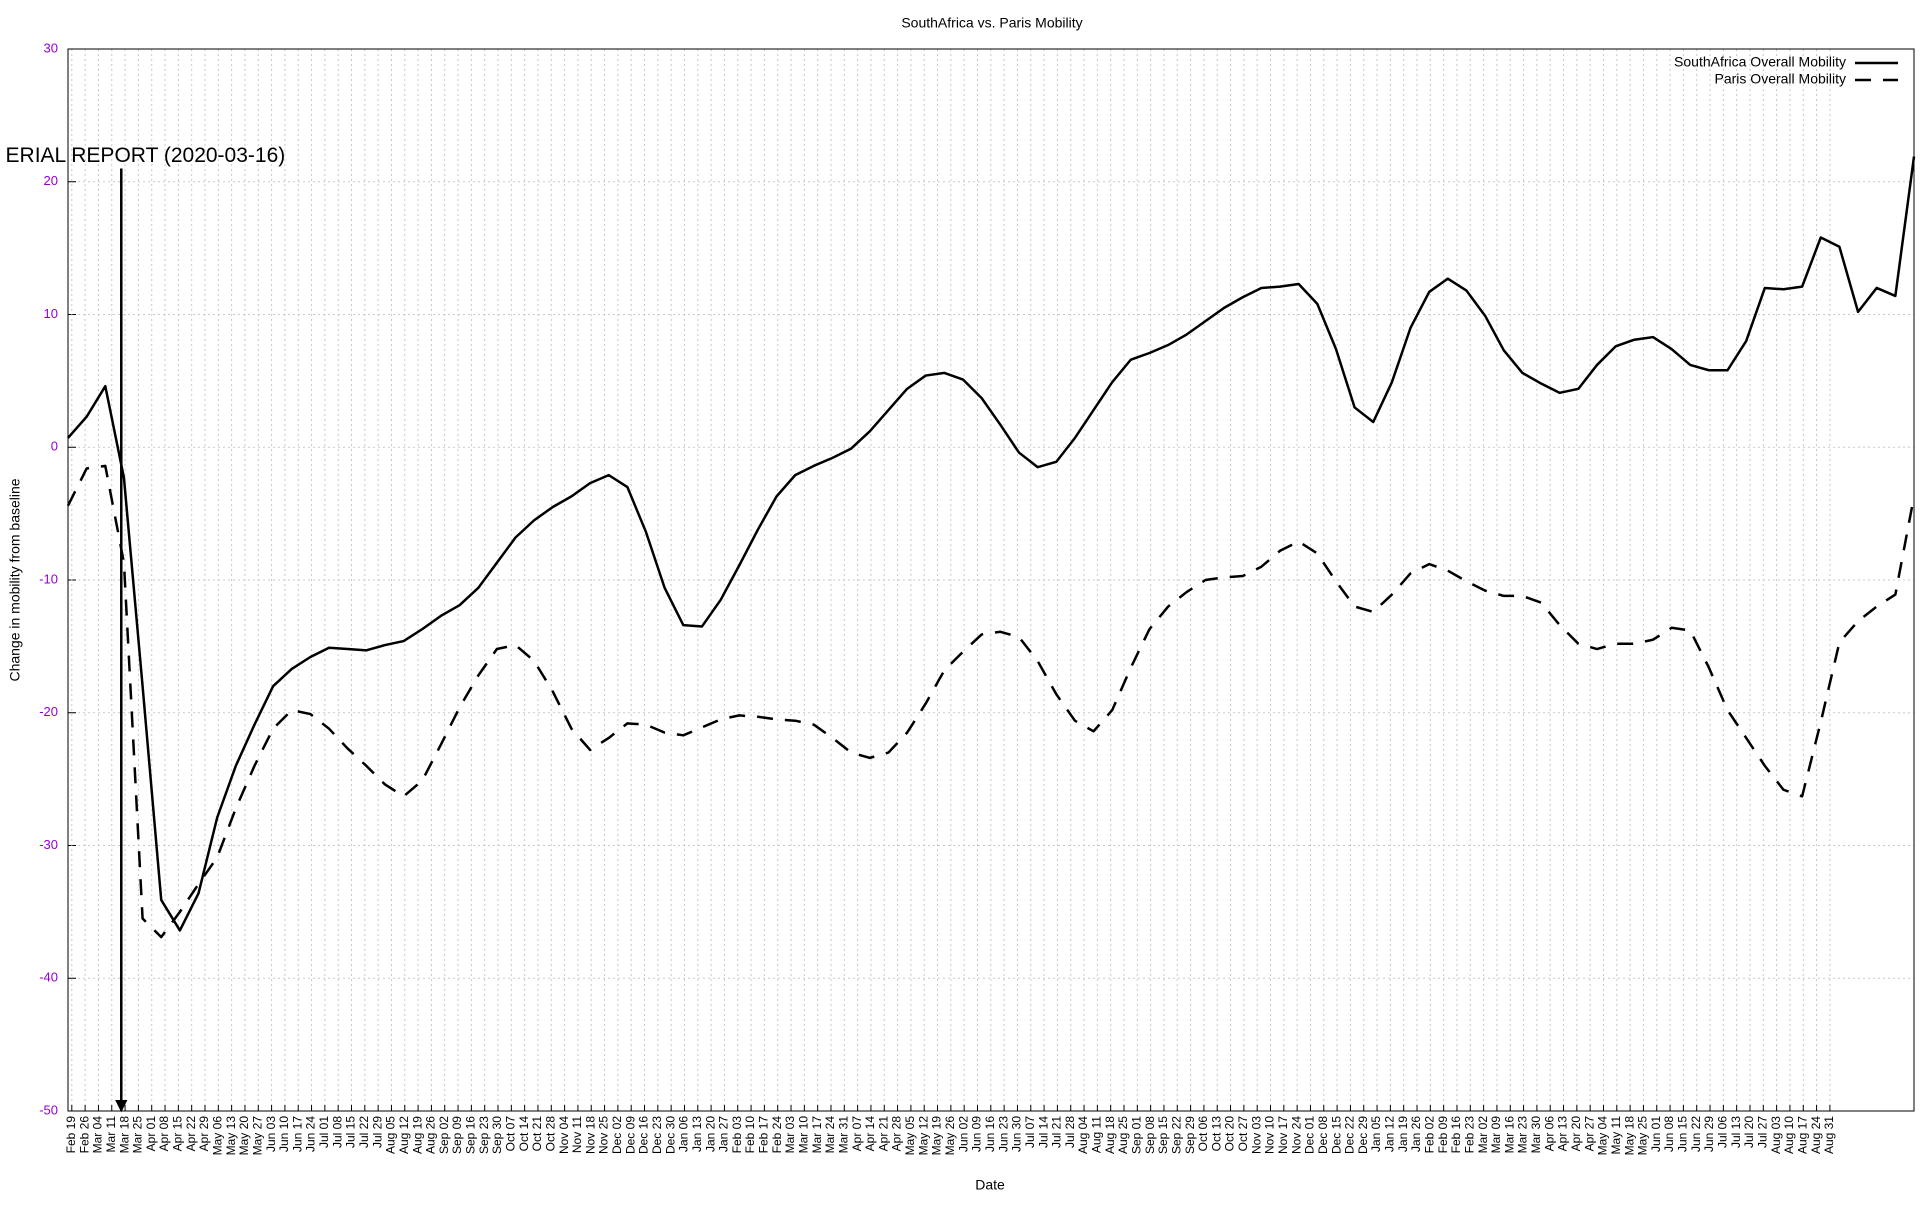 The width and height of the screenshot is (1920, 1205). I want to click on x-tick-label: Feb 03, so click(737, 1135).